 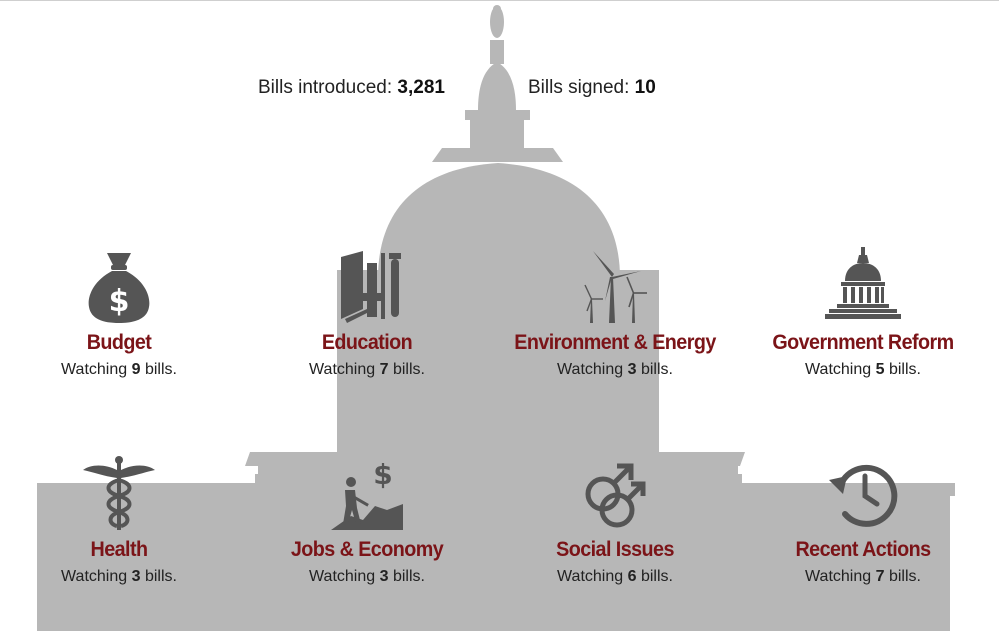 I want to click on category-government-reform: Government Reform Watching 5 bills., so click(x=863, y=313).